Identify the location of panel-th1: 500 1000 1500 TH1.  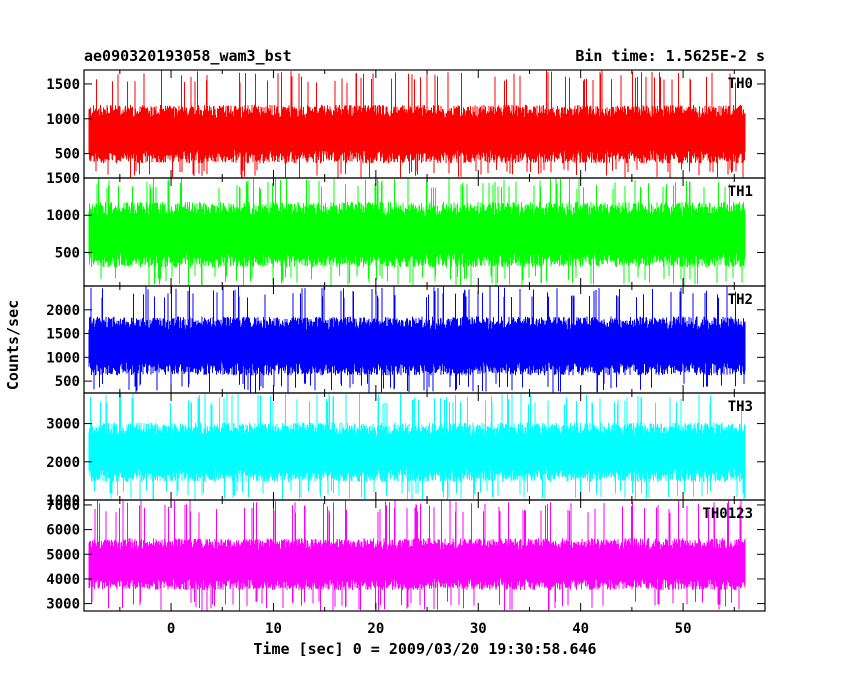
(406, 229).